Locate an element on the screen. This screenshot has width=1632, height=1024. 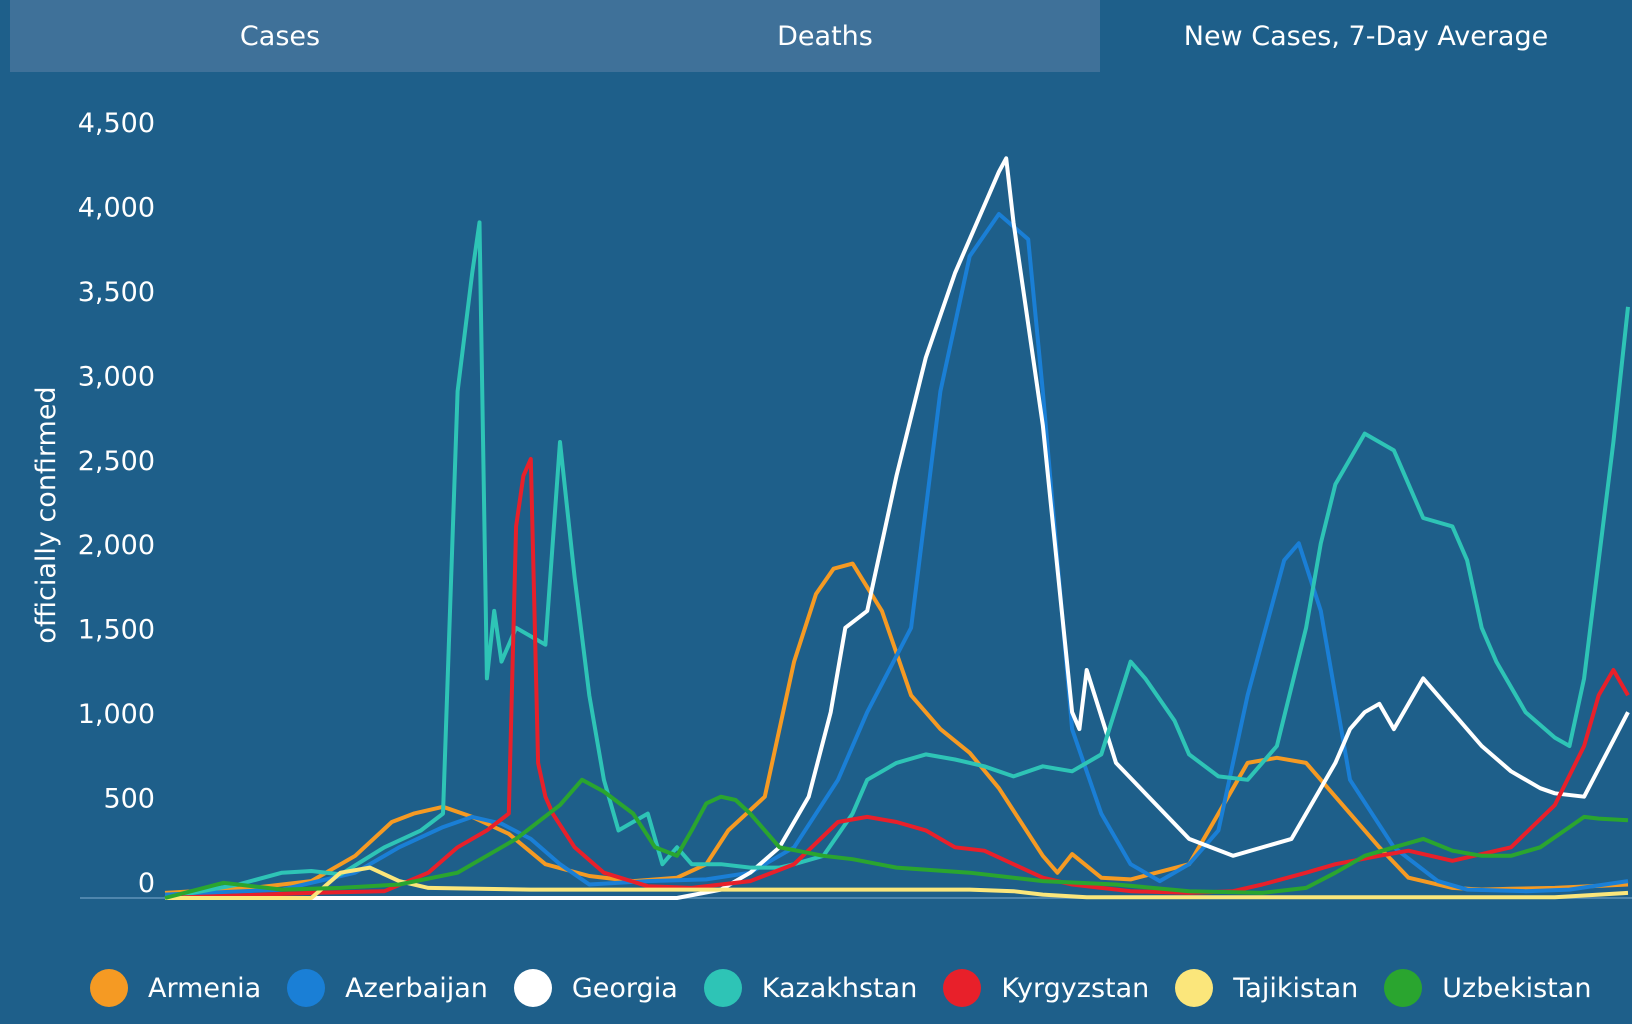
legend-label: Georgia is located at coordinates (624, 988).